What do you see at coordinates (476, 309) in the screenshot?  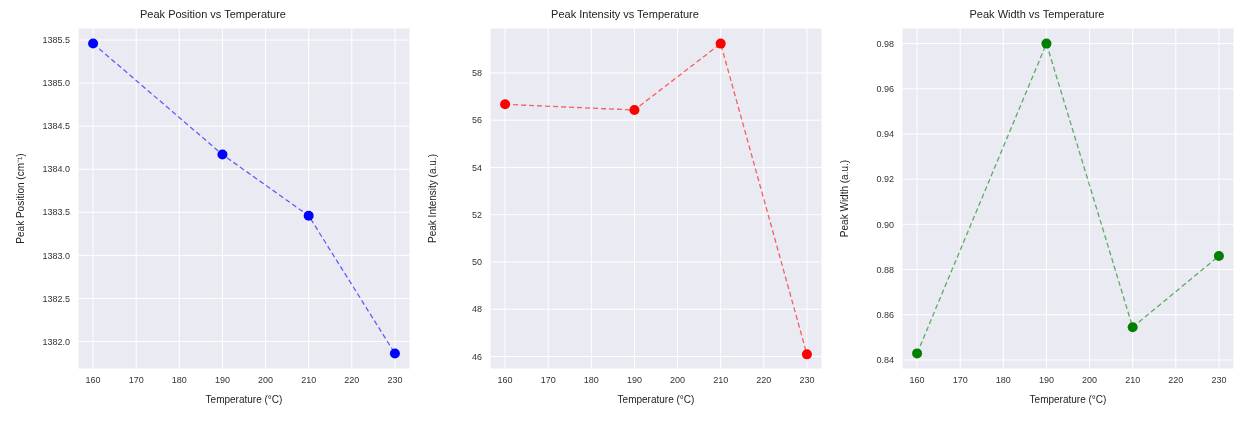 I see `y-tick-label: 48` at bounding box center [476, 309].